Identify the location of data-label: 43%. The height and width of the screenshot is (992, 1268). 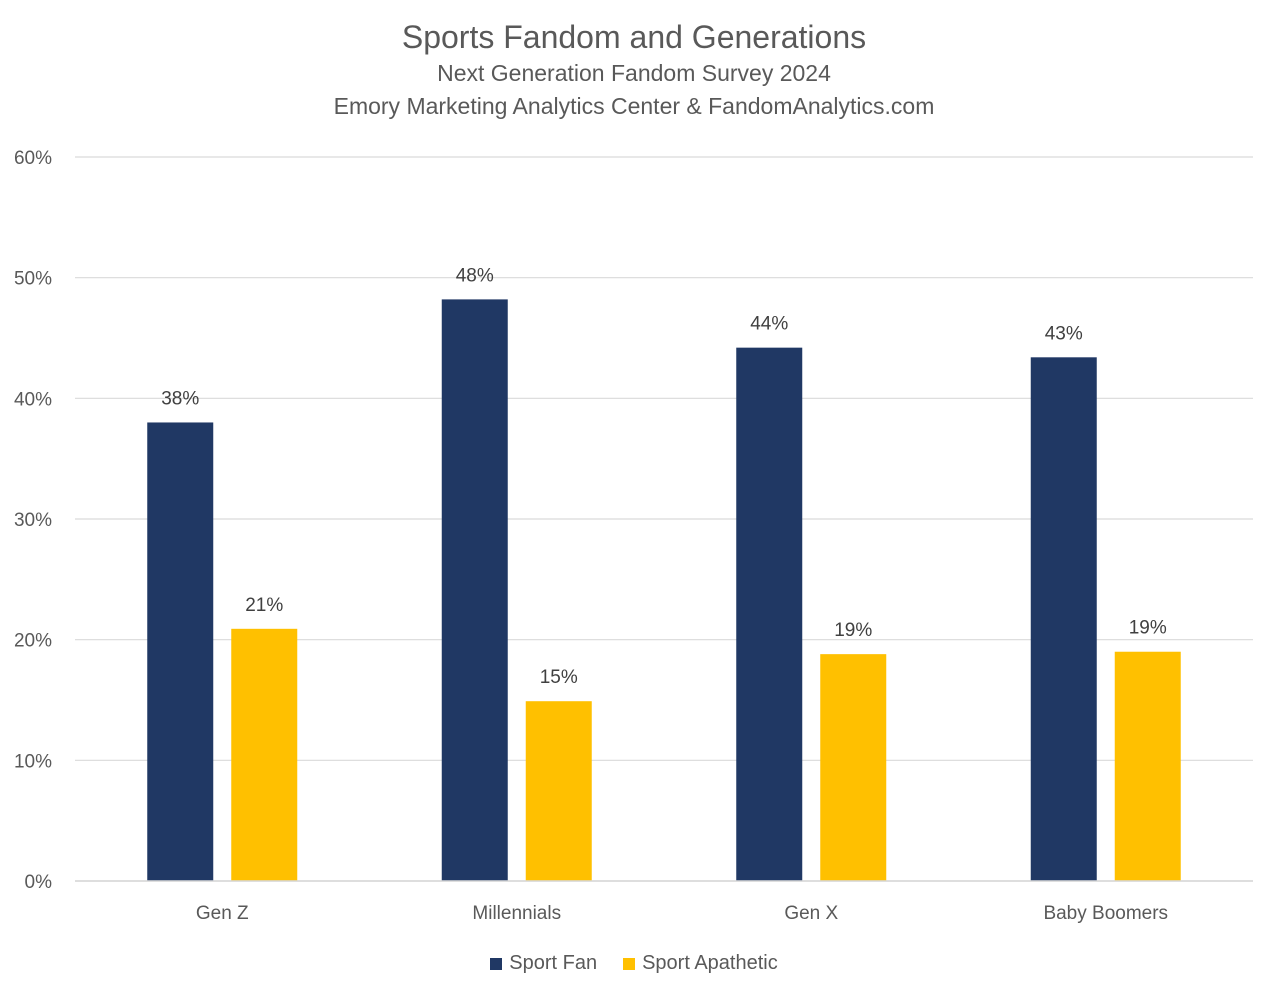
(1064, 333).